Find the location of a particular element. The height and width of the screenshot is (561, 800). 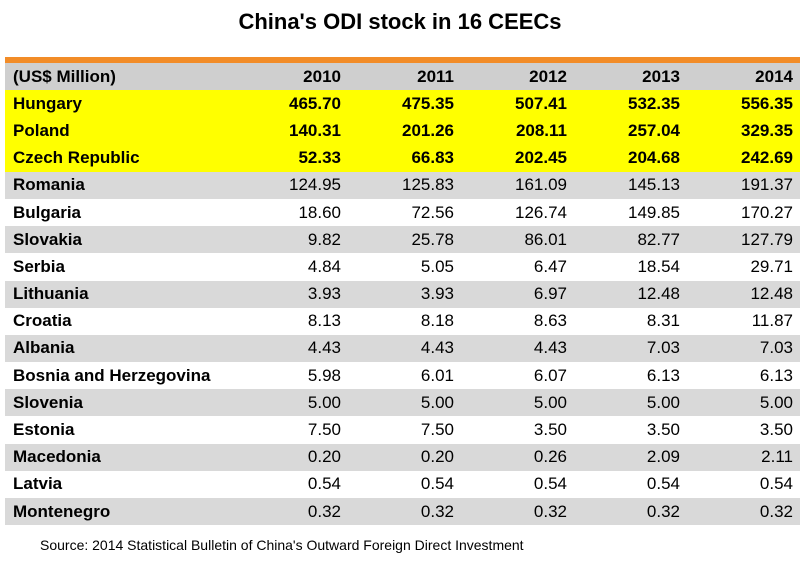

value-cell: 8.31 is located at coordinates (663, 321).